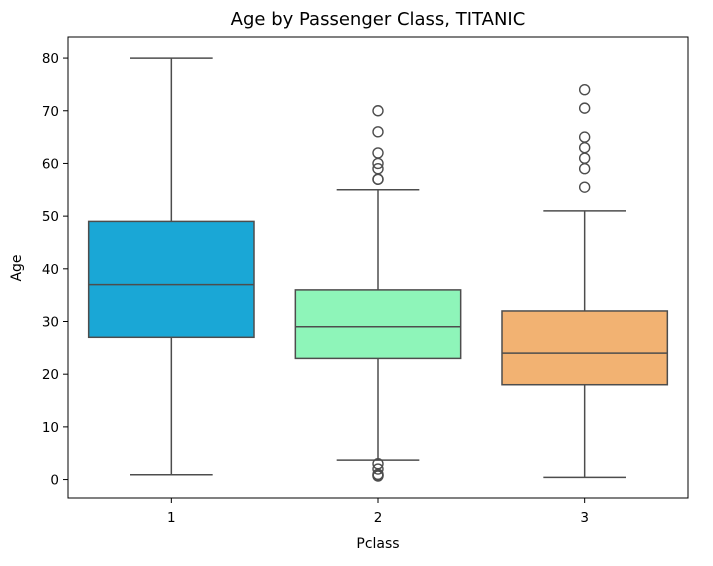 The width and height of the screenshot is (713, 566). Describe the element at coordinates (377, 544) in the screenshot. I see `x-axis-label: Pclass` at that location.